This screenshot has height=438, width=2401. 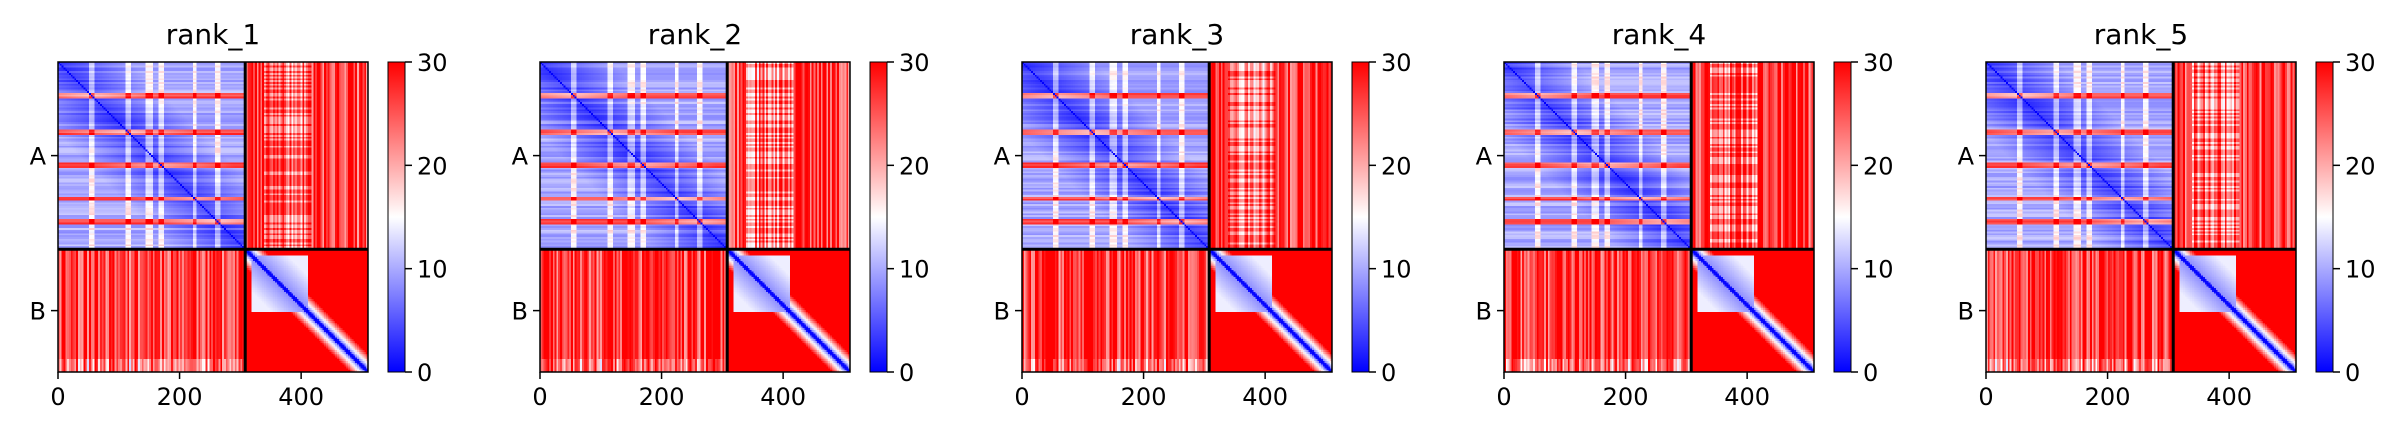 I want to click on panel-title: rank_4, so click(x=1659, y=34).